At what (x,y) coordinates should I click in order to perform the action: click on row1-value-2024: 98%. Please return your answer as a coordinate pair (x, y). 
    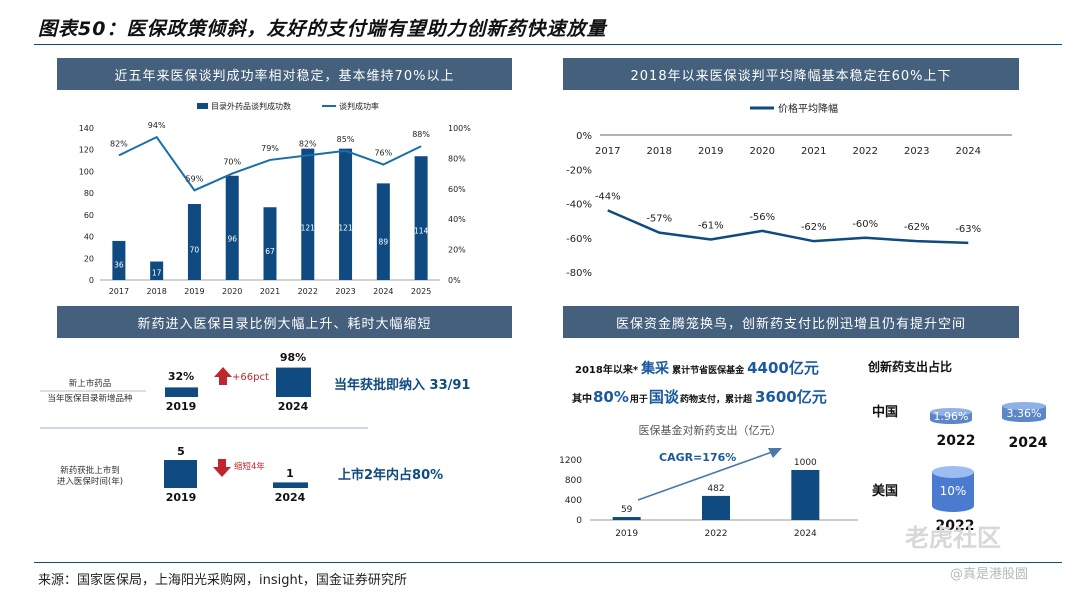
    Looking at the image, I should click on (293, 357).